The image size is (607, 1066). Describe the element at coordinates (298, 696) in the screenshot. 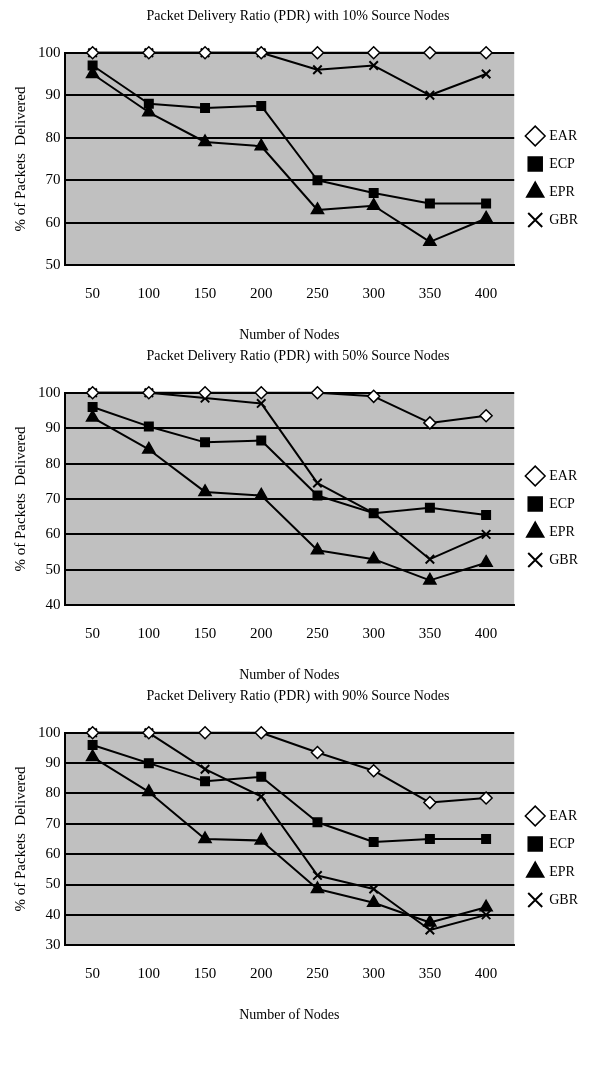

I see `chart-title: Packet Delivery Ratio (PDR) with 90% Source Nodes` at that location.